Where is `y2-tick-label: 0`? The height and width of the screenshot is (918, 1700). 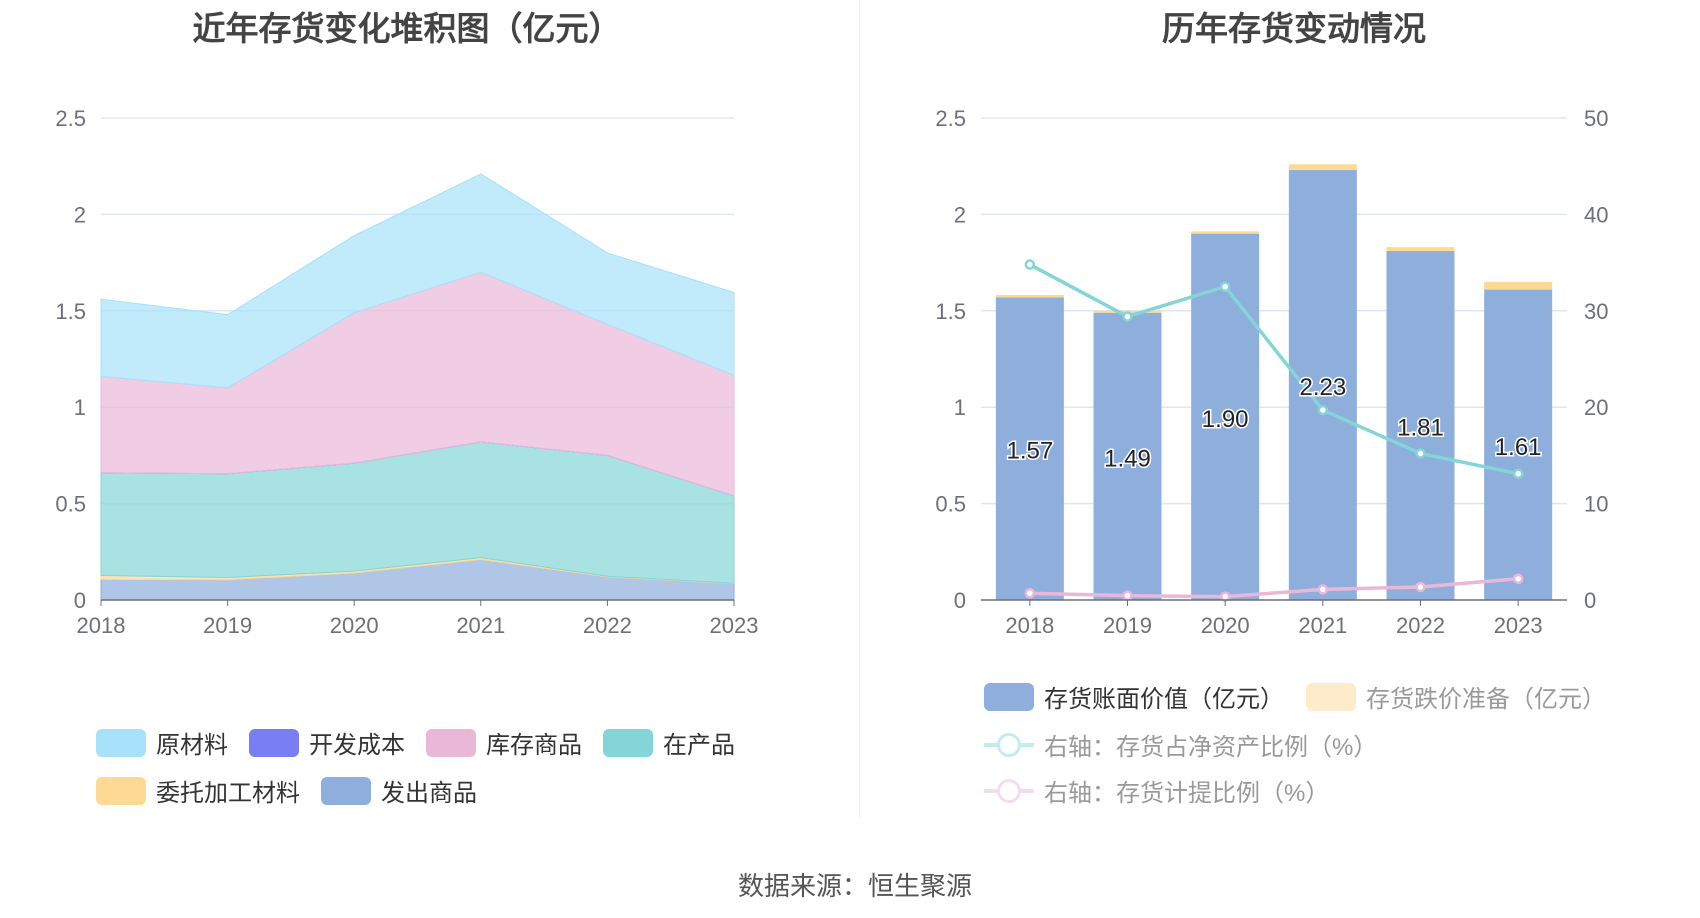 y2-tick-label: 0 is located at coordinates (1590, 600).